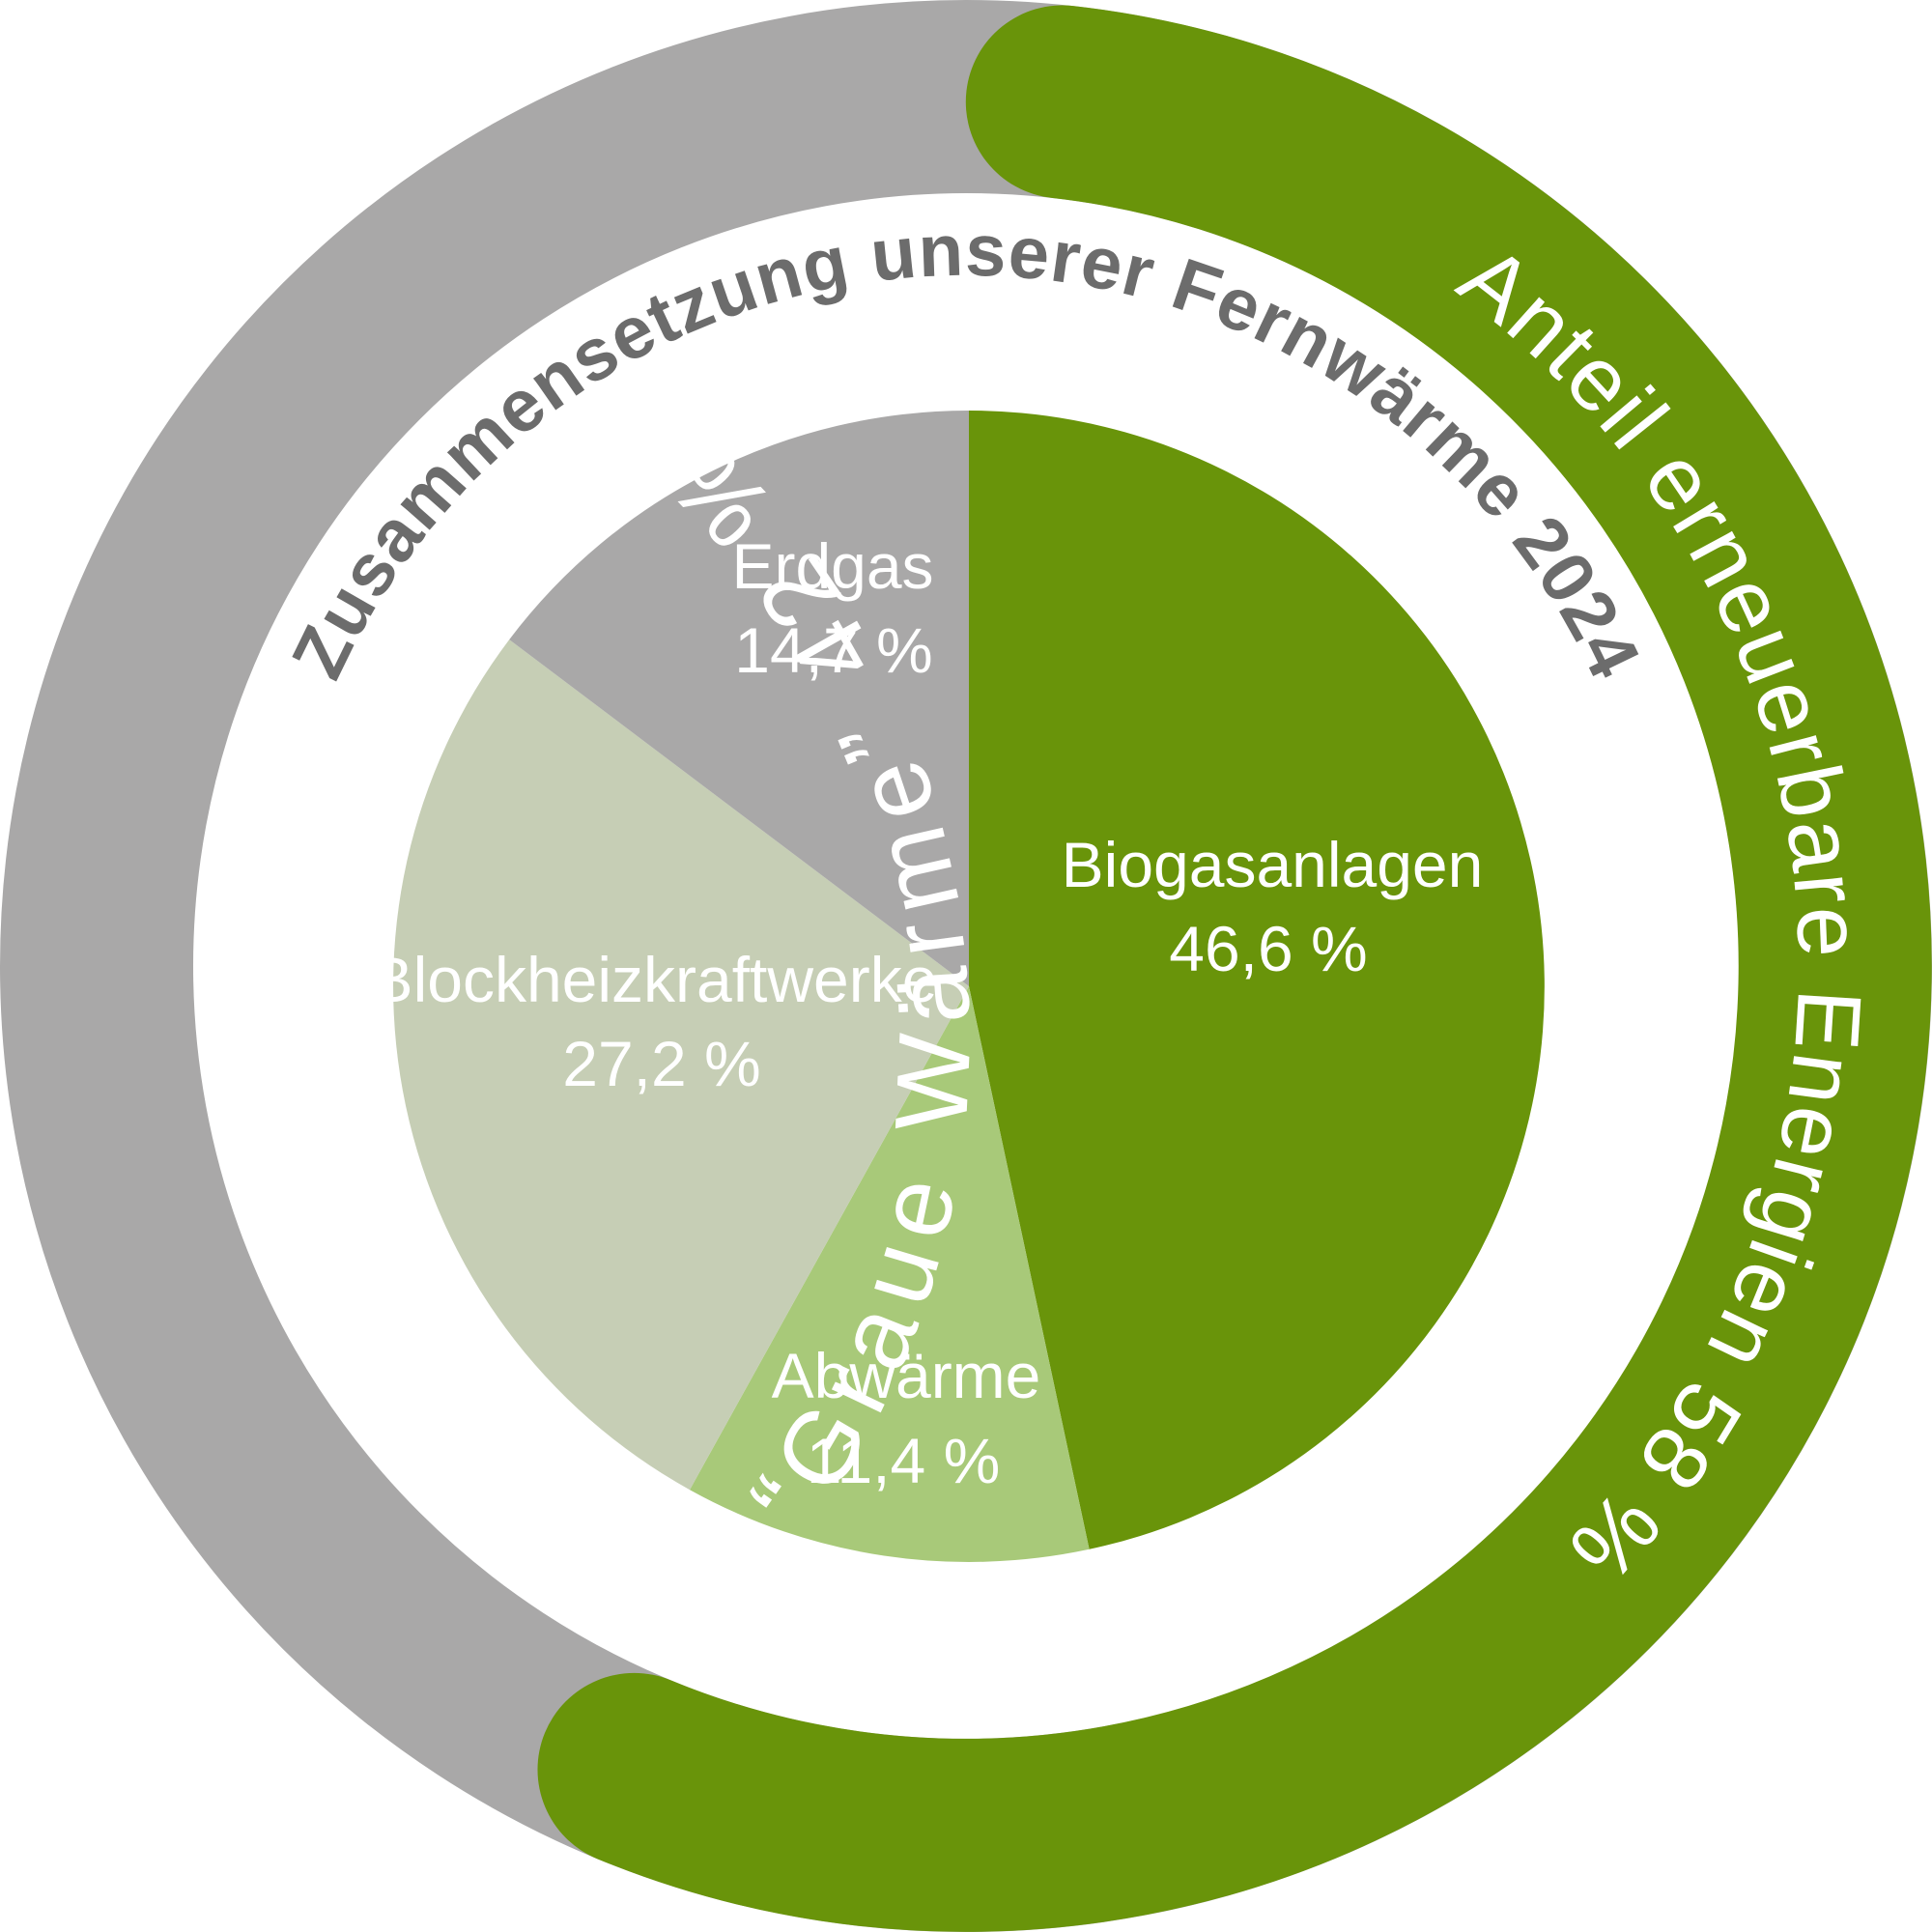  I want to click on pie-slice-blockheizkraftwerke, so click(681, 1065).